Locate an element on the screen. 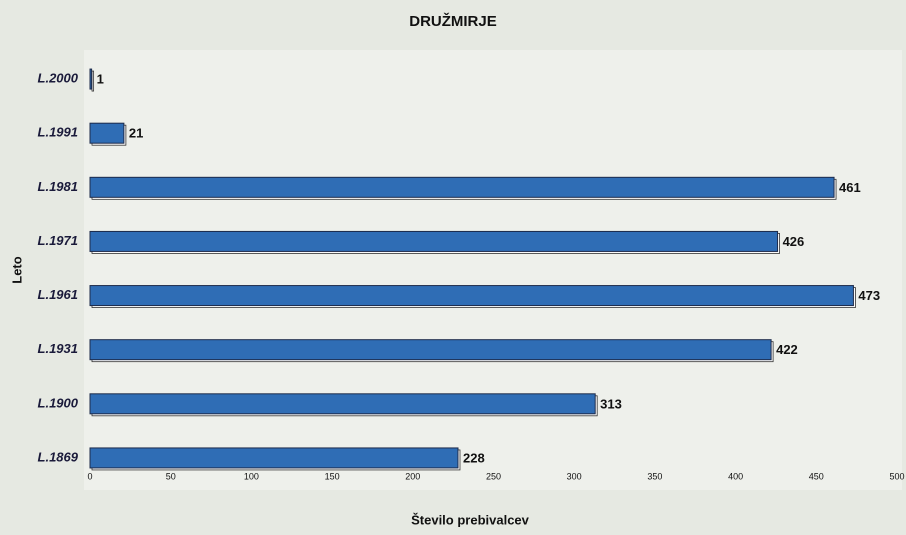 The width and height of the screenshot is (906, 535). value-label: 426 is located at coordinates (794, 241).